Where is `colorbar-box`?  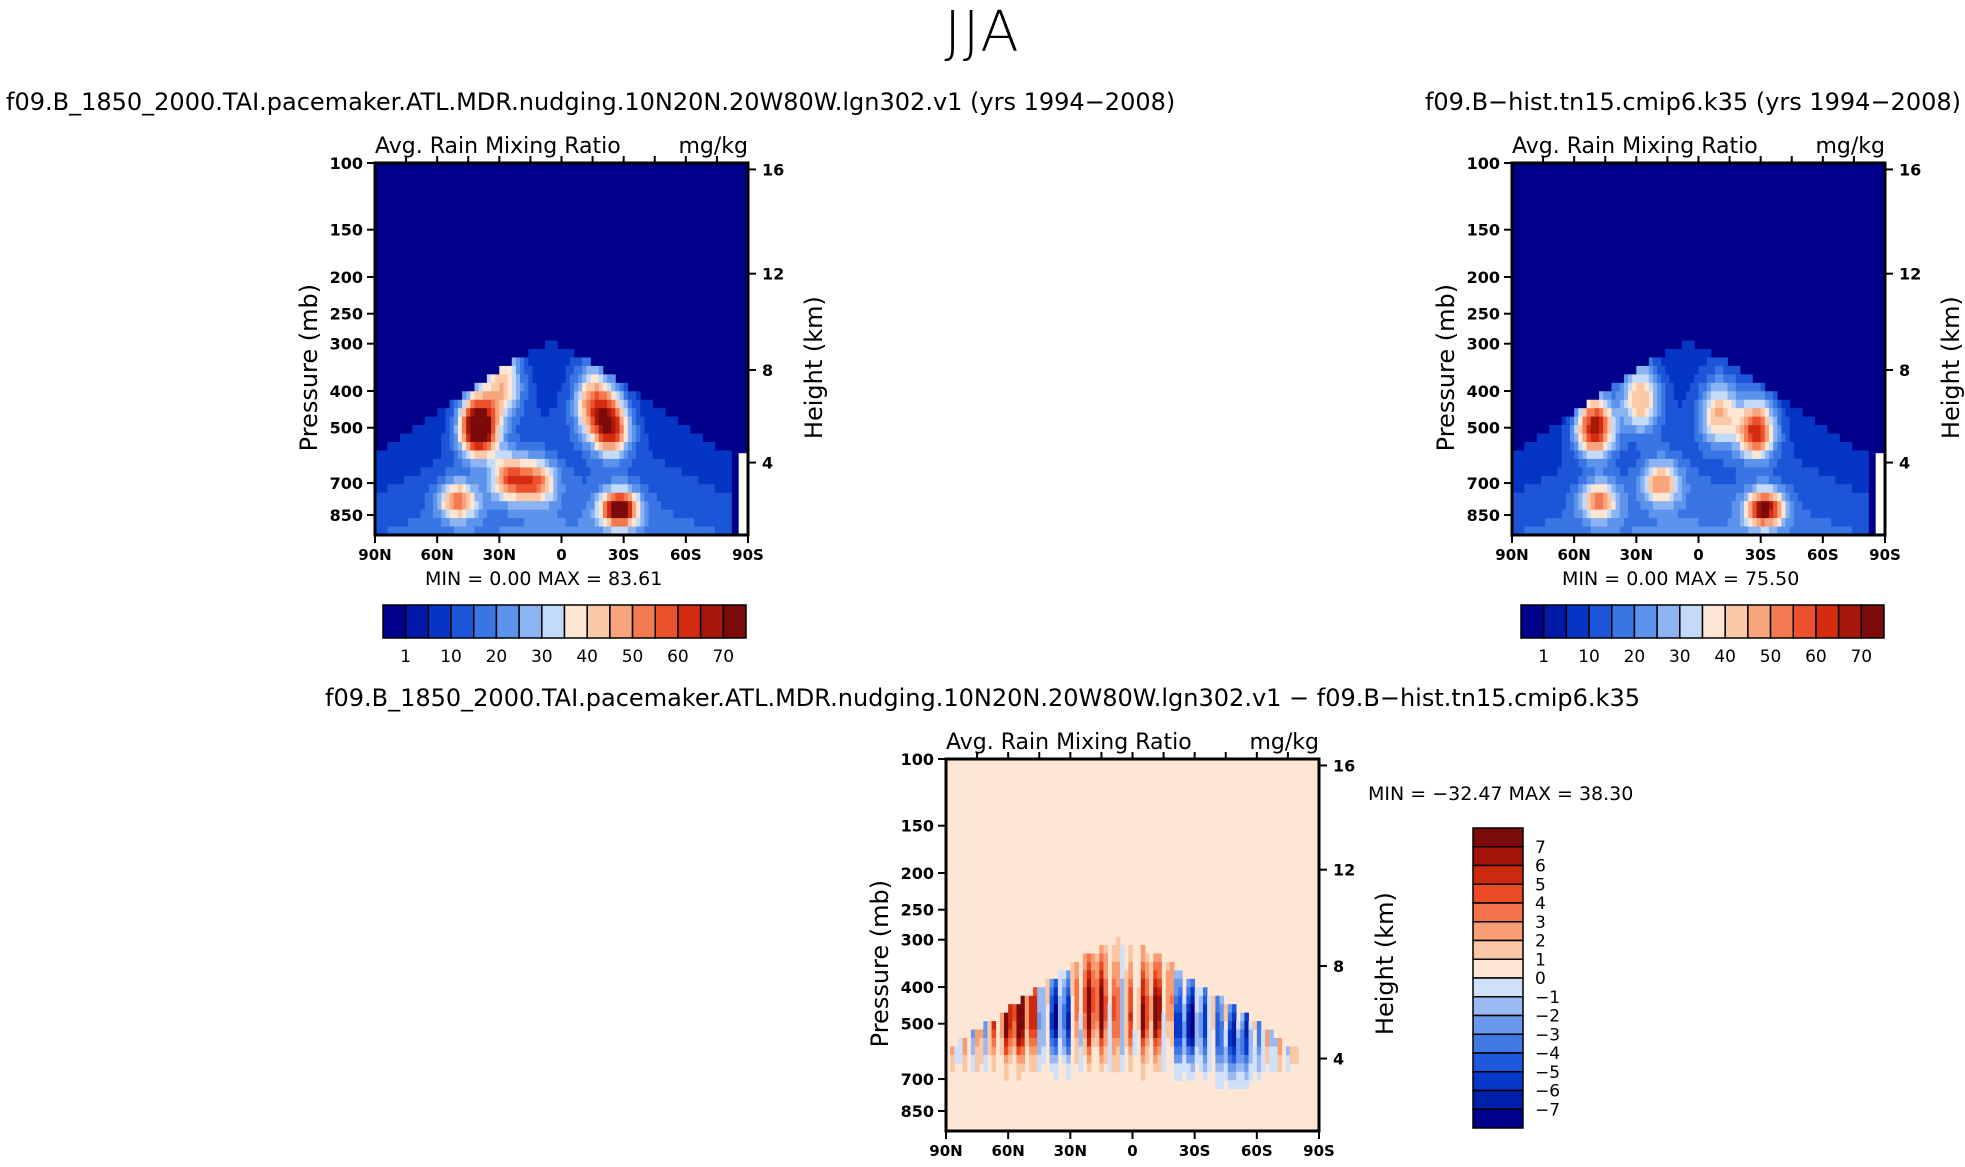 colorbar-box is located at coordinates (1872, 621).